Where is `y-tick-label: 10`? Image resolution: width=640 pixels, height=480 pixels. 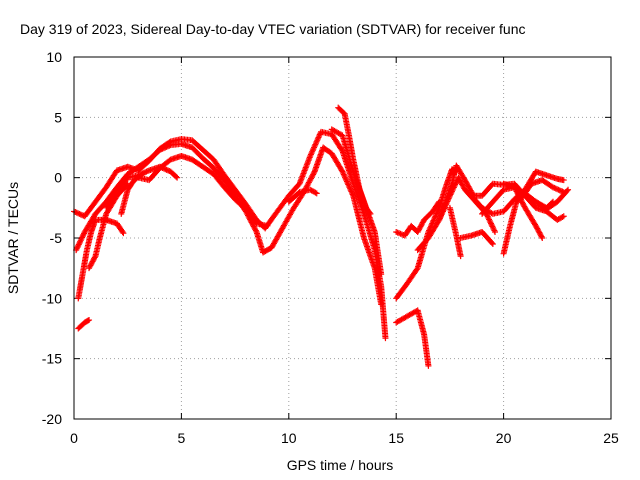
y-tick-label: 10 is located at coordinates (54, 57).